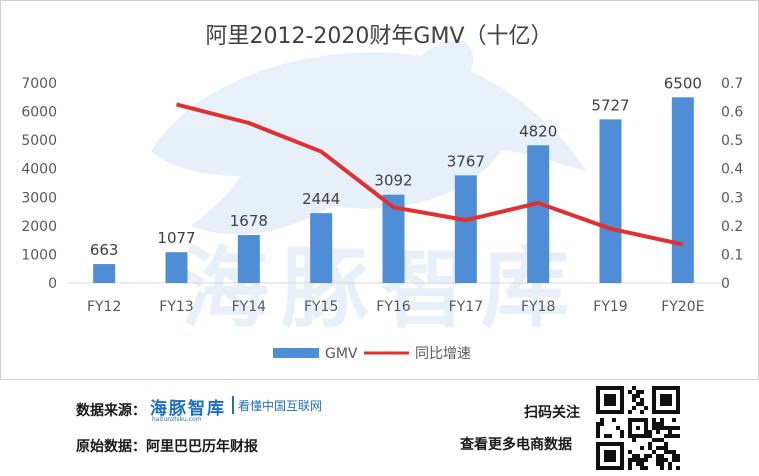  Describe the element at coordinates (39, 113) in the screenshot. I see `y-left-tick-label: 6000` at that location.